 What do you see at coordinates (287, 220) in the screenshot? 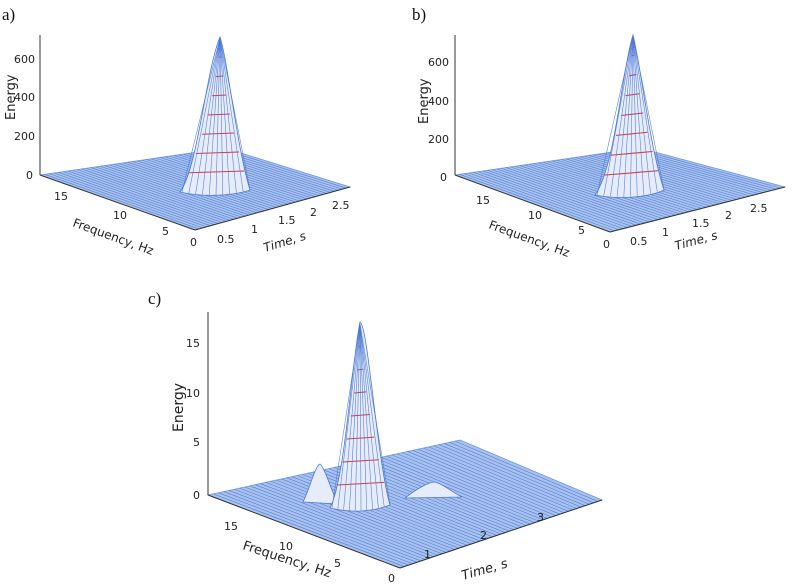
I see `time-tick-a-1.5: 1.5` at bounding box center [287, 220].